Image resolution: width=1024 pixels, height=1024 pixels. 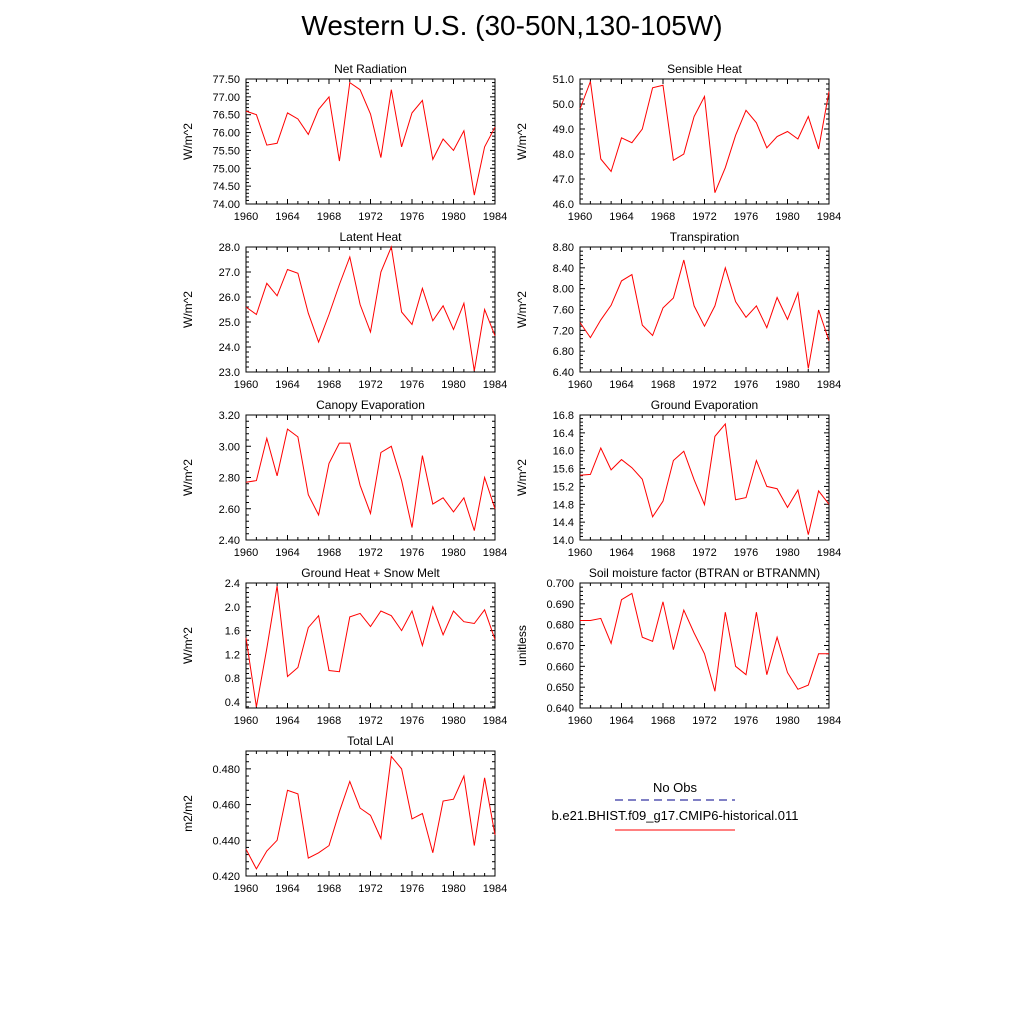 What do you see at coordinates (560, 667) in the screenshot?
I see `y-tick-label: 0.660` at bounding box center [560, 667].